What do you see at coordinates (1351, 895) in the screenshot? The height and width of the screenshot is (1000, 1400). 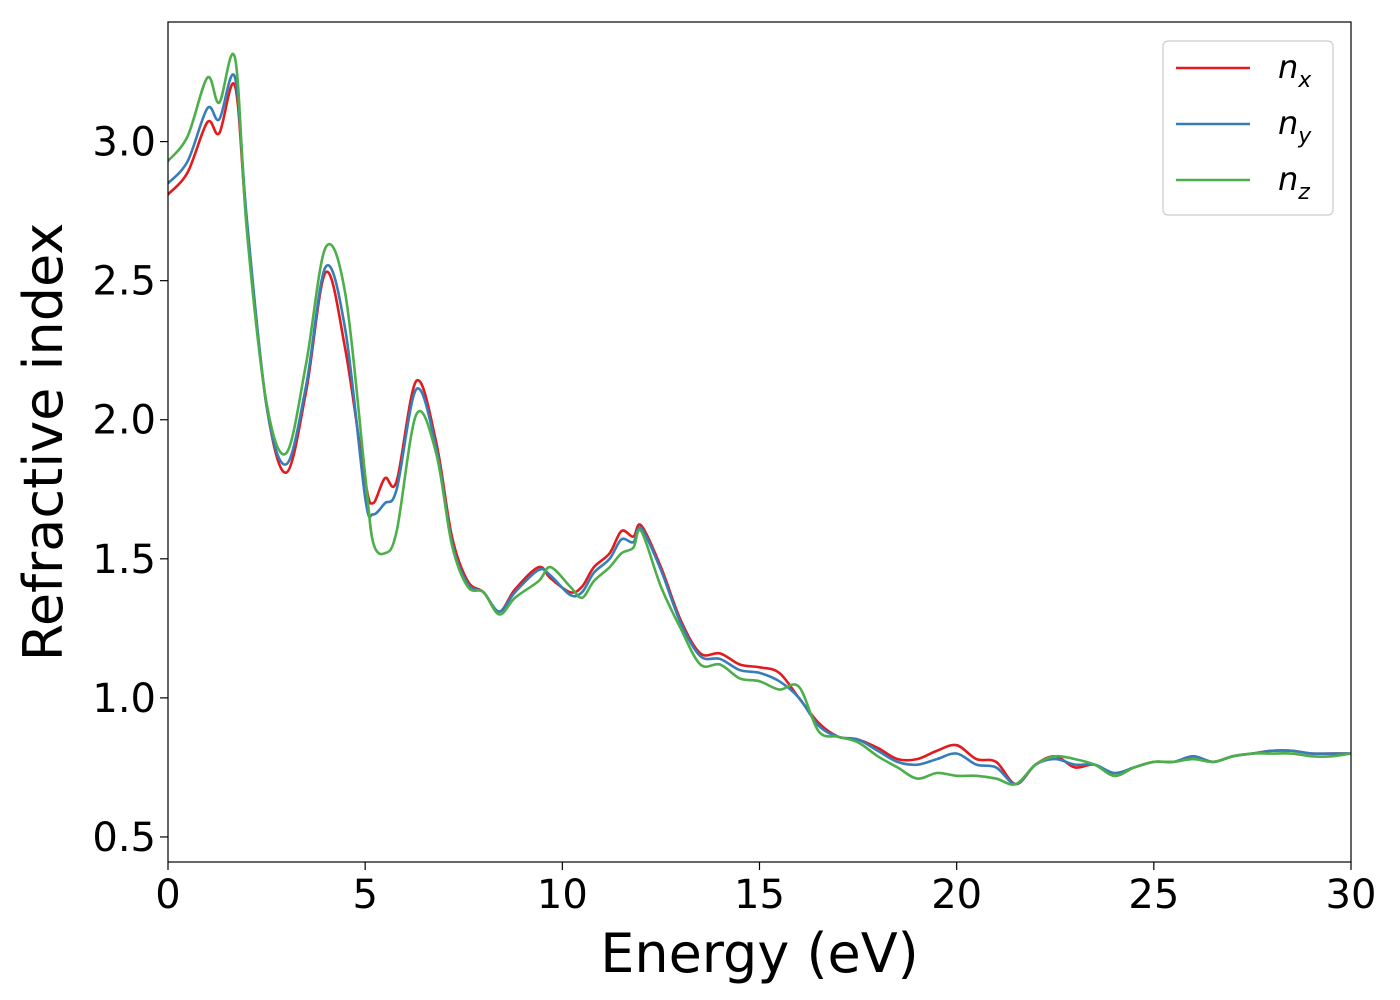 I see `x-tick-label: 30` at bounding box center [1351, 895].